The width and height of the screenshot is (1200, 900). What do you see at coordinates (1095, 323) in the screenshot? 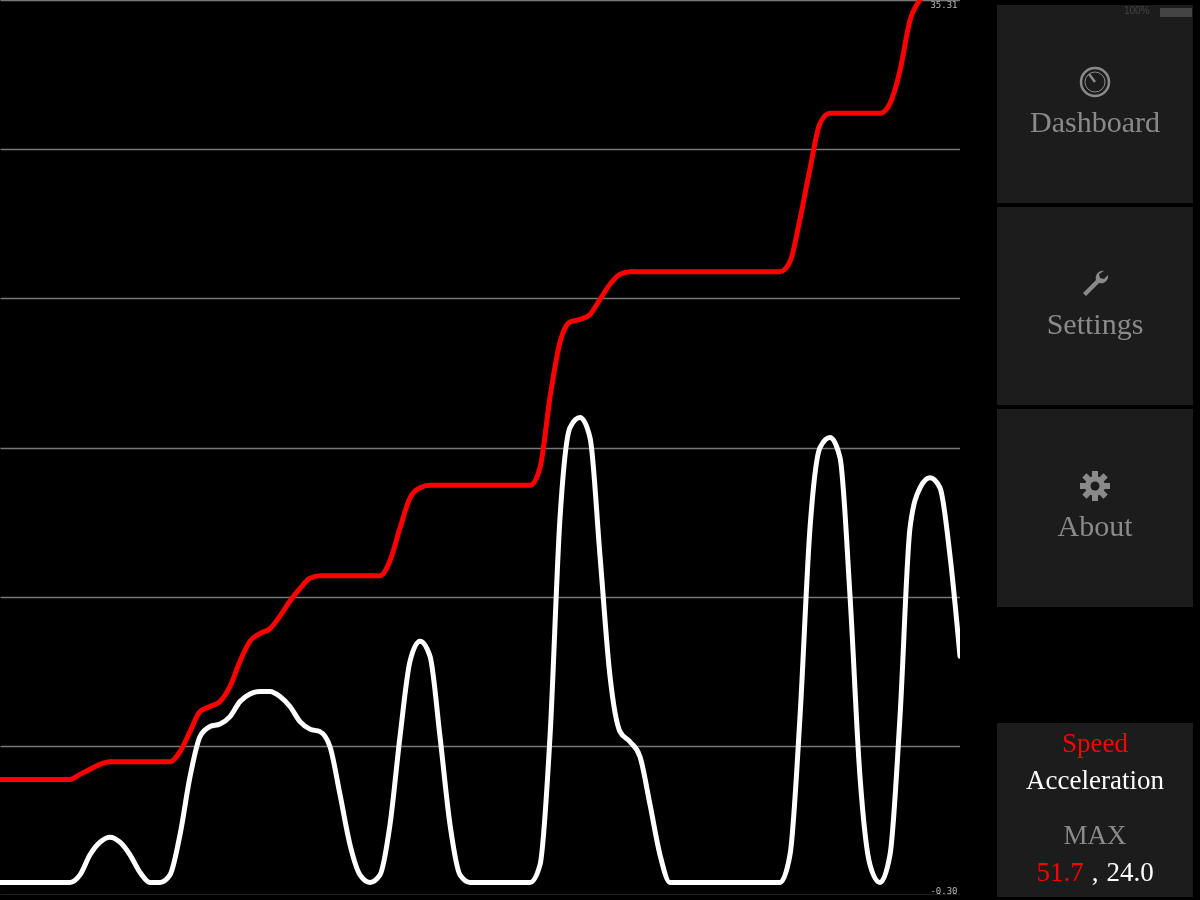
I see `text: Settings` at bounding box center [1095, 323].